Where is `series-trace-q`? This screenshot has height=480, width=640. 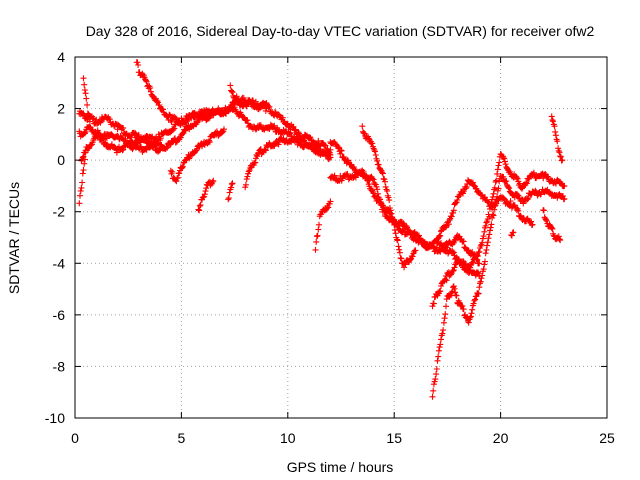
series-trace-q is located at coordinates (498, 286).